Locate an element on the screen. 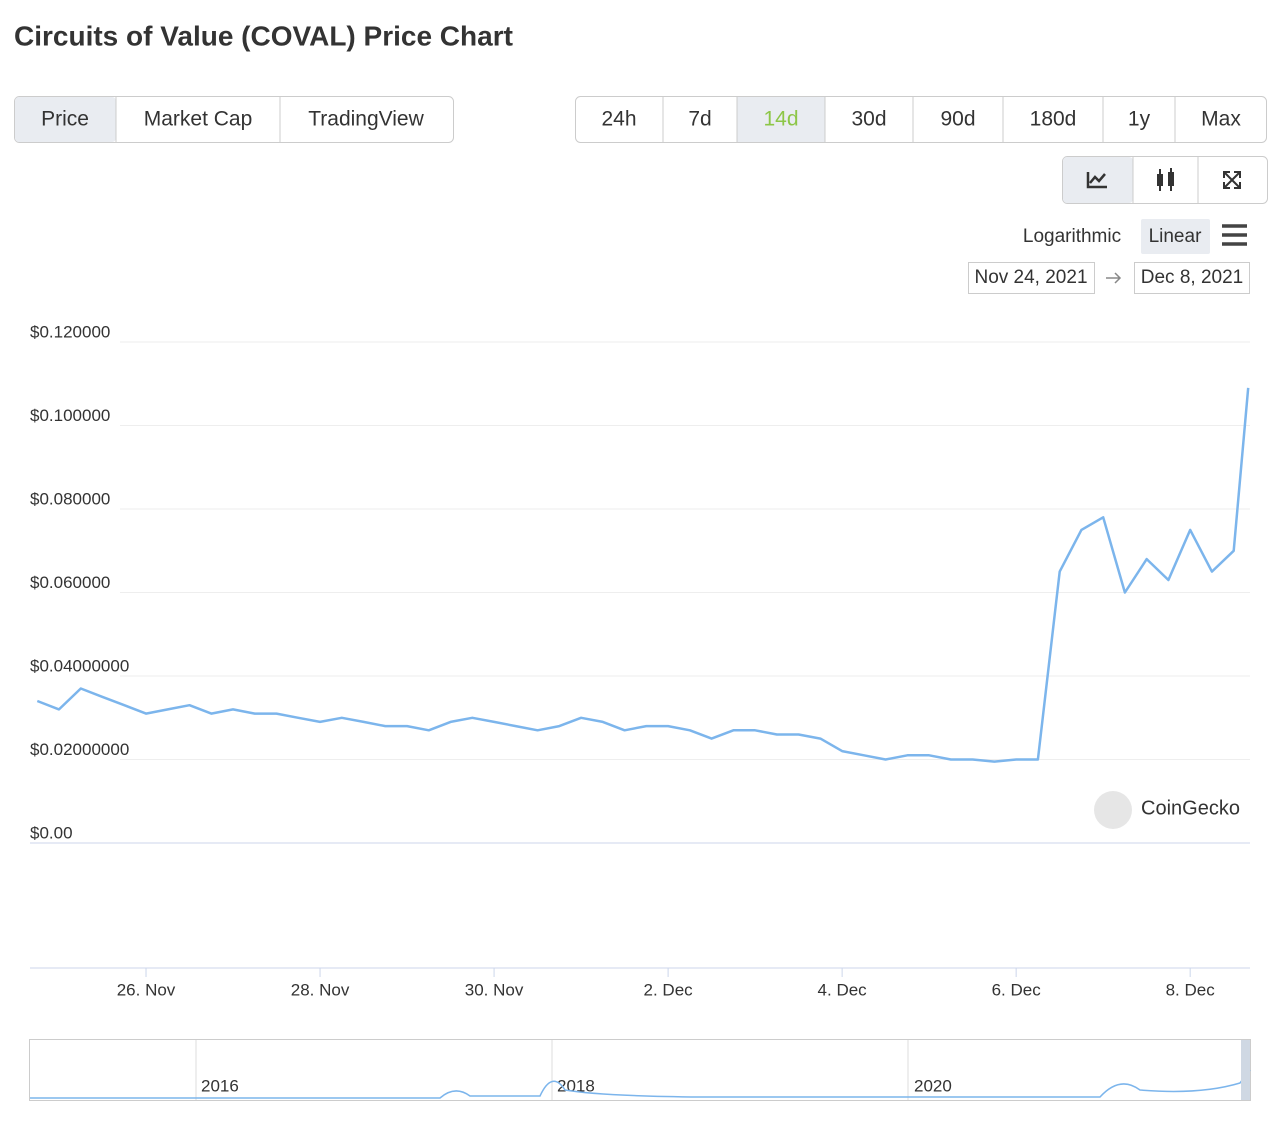  range-button: 30d is located at coordinates (868, 119).